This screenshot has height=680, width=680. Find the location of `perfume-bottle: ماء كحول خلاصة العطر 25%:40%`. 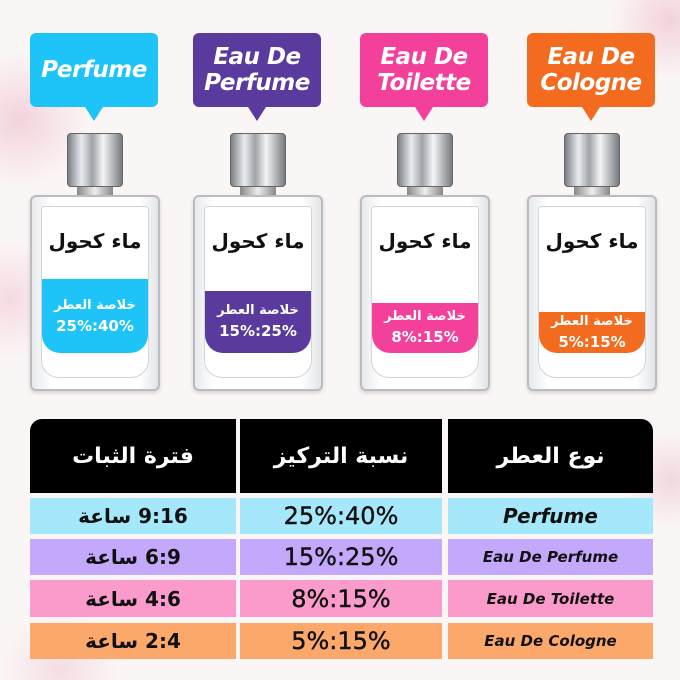

perfume-bottle: ماء كحول خلاصة العطر 25%:40% is located at coordinates (95, 263).